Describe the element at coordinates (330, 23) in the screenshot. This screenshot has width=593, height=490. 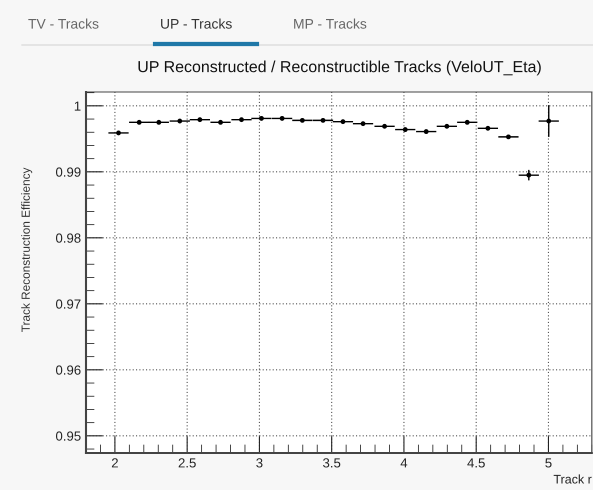
I see `text: MP - Tracks` at that location.